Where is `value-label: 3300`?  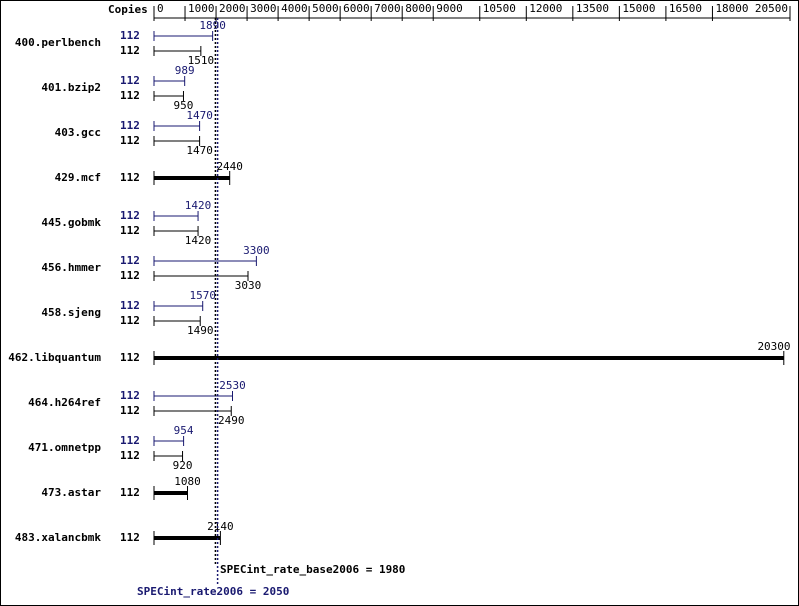 value-label: 3300 is located at coordinates (256, 250).